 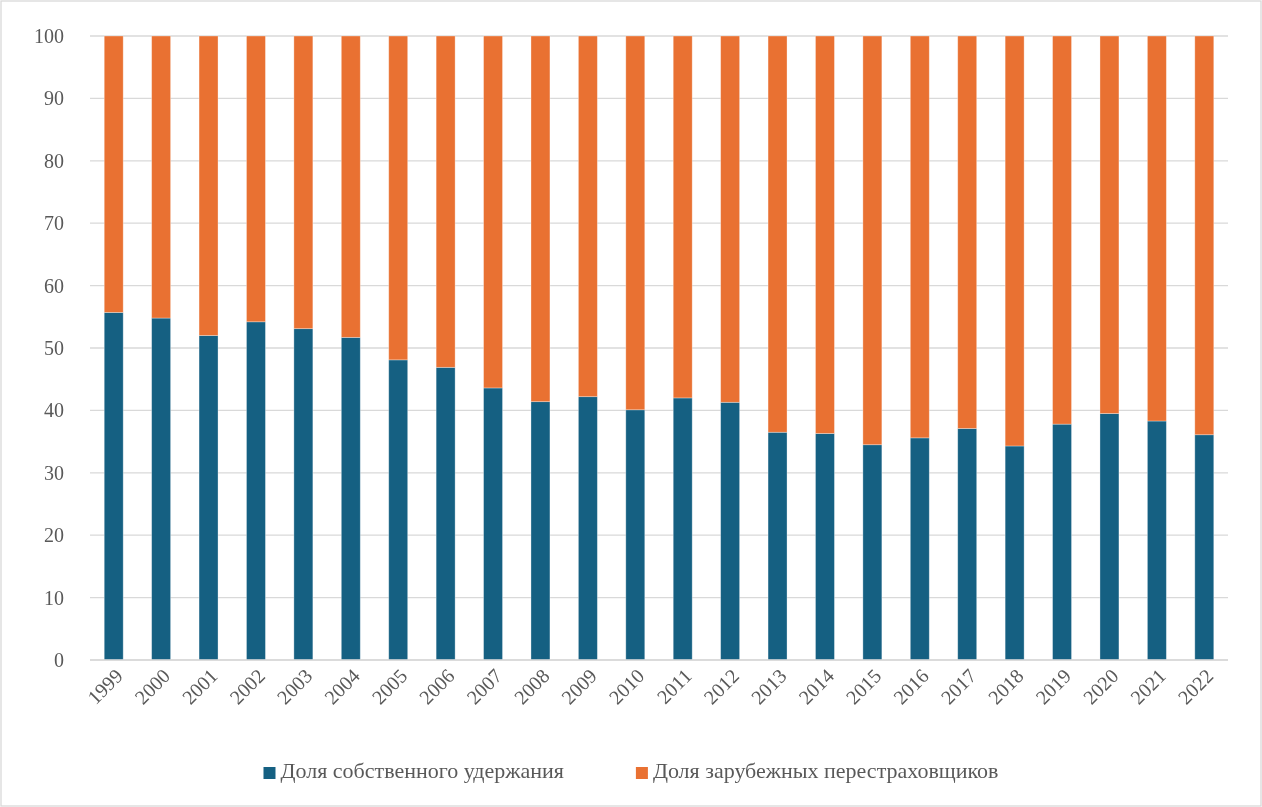 I want to click on y-tick-label: 0, so click(x=59, y=659).